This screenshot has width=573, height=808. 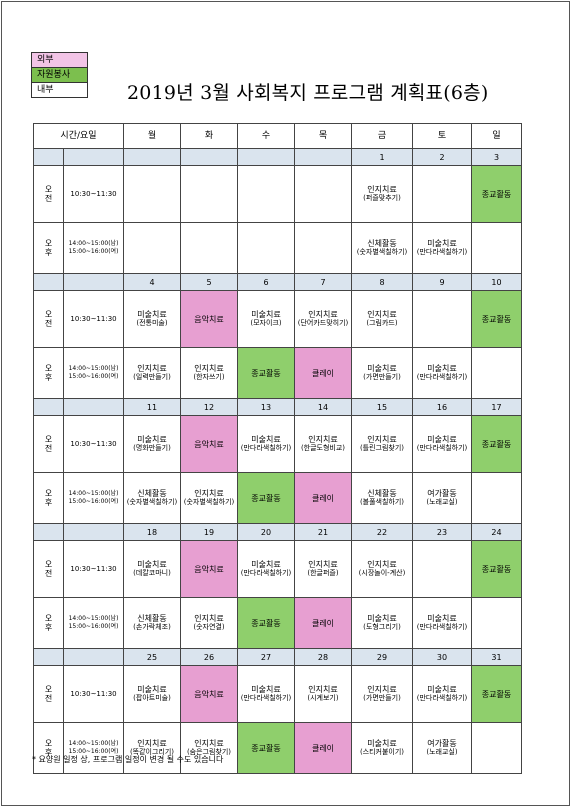 I want to click on date-cell: 7, so click(x=323, y=282).